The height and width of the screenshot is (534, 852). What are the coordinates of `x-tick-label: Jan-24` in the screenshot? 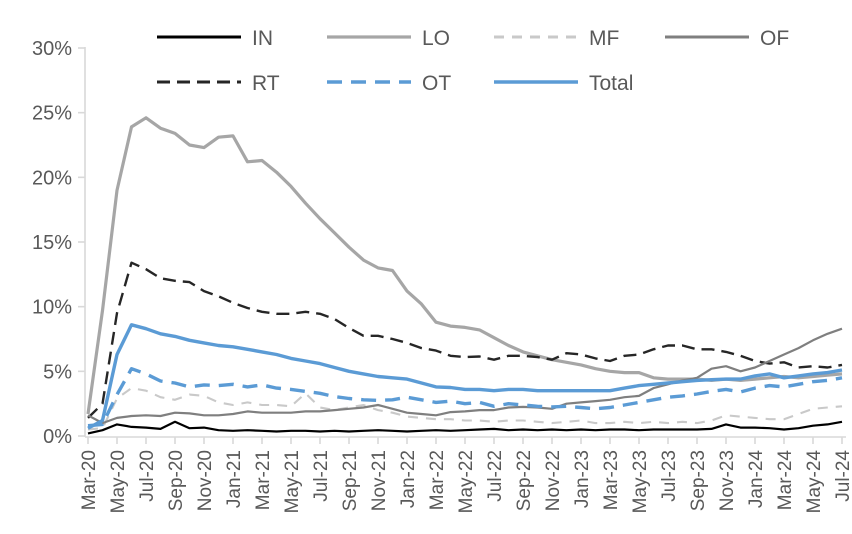 It's located at (756, 479).